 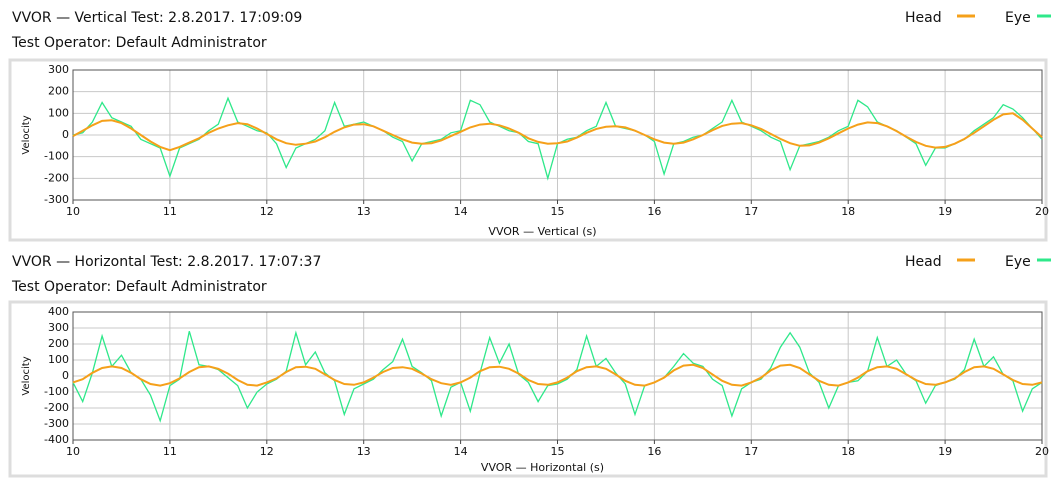 I want to click on x-axis-label: VVOR — Horizontal (s), so click(x=542, y=467).